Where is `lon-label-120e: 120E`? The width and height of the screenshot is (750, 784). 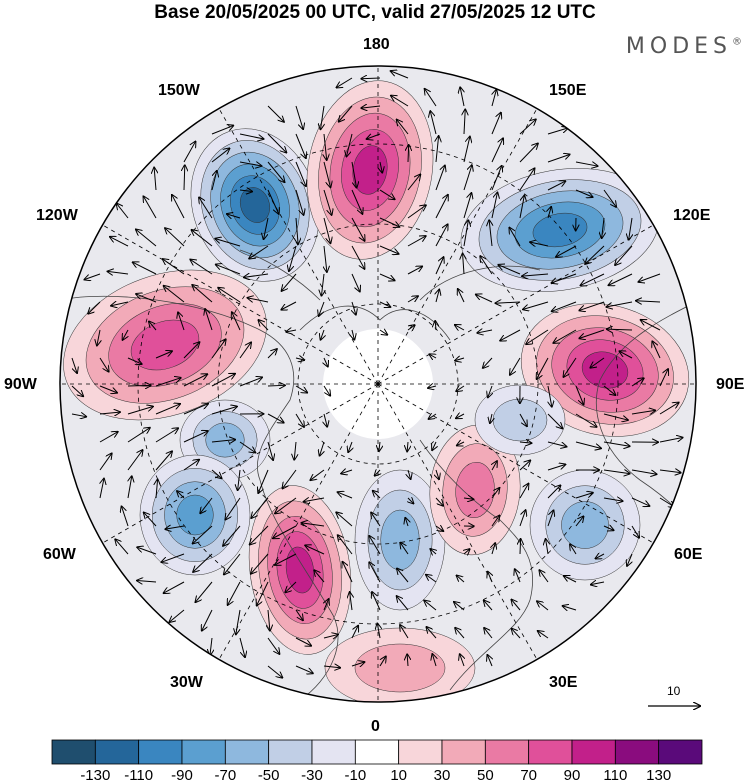
lon-label-120e: 120E is located at coordinates (691, 216).